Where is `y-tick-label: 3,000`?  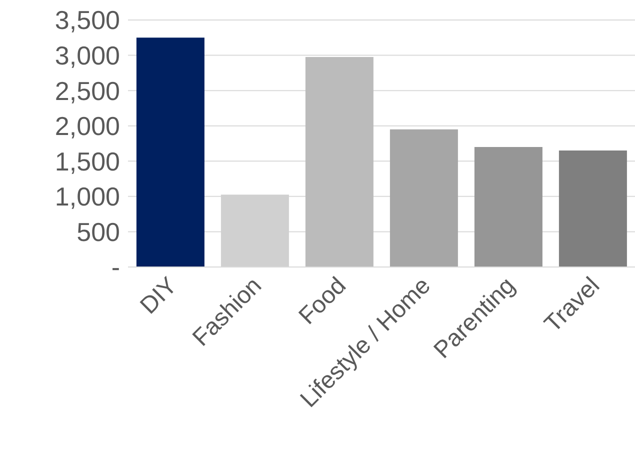 y-tick-label: 3,000 is located at coordinates (87, 55).